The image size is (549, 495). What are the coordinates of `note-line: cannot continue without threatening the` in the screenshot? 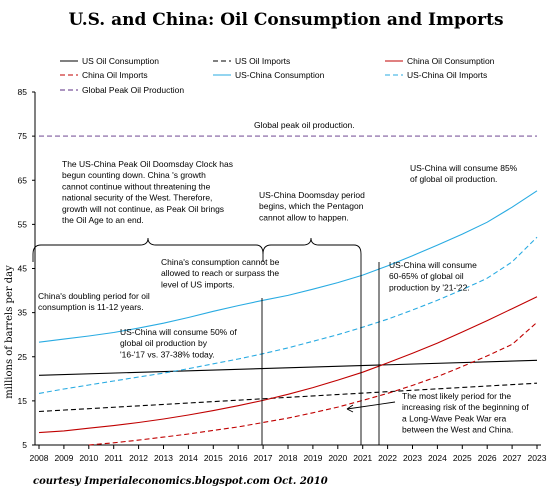 It's located at (136, 186).